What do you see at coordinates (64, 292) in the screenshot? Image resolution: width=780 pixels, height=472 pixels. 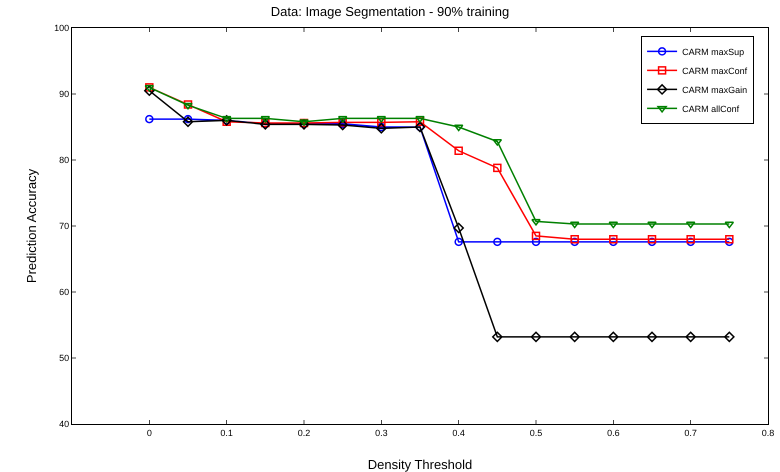 I see `y-tick-label: 60` at bounding box center [64, 292].